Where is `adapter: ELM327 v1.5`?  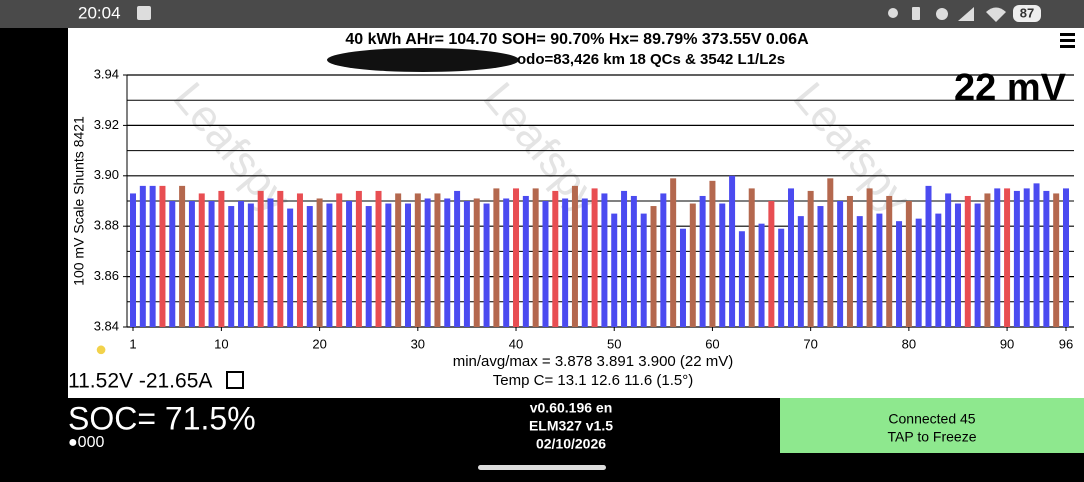
adapter: ELM327 v1.5 is located at coordinates (571, 426).